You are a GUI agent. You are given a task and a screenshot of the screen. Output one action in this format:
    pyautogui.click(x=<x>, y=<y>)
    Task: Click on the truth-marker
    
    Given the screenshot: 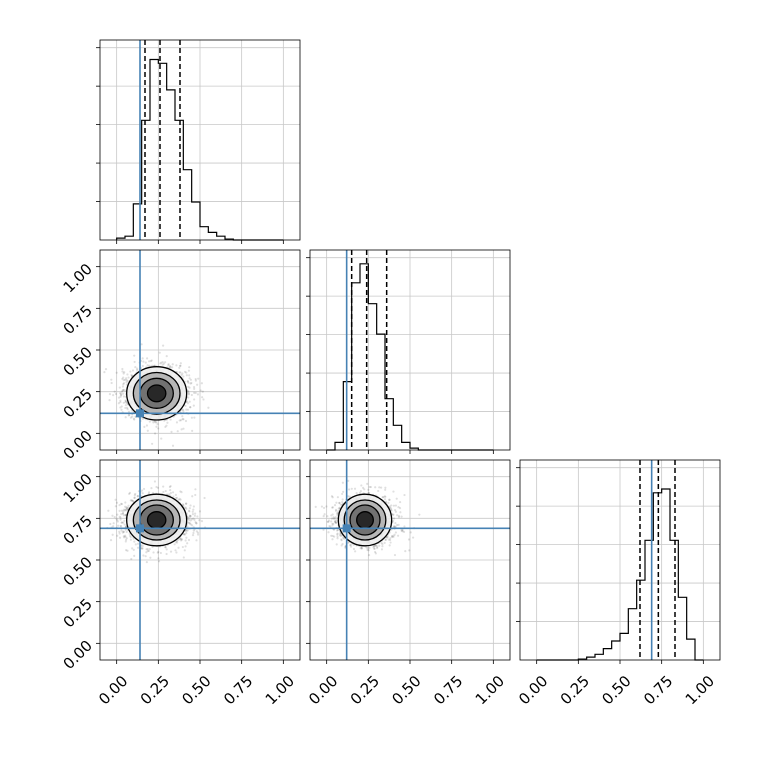 What is the action you would take?
    pyautogui.click(x=140, y=528)
    